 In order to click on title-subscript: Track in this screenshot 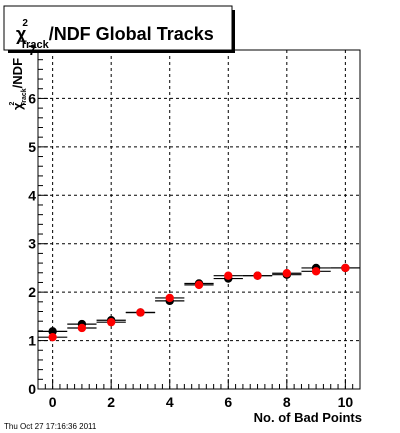, I will do `click(35, 45)`.